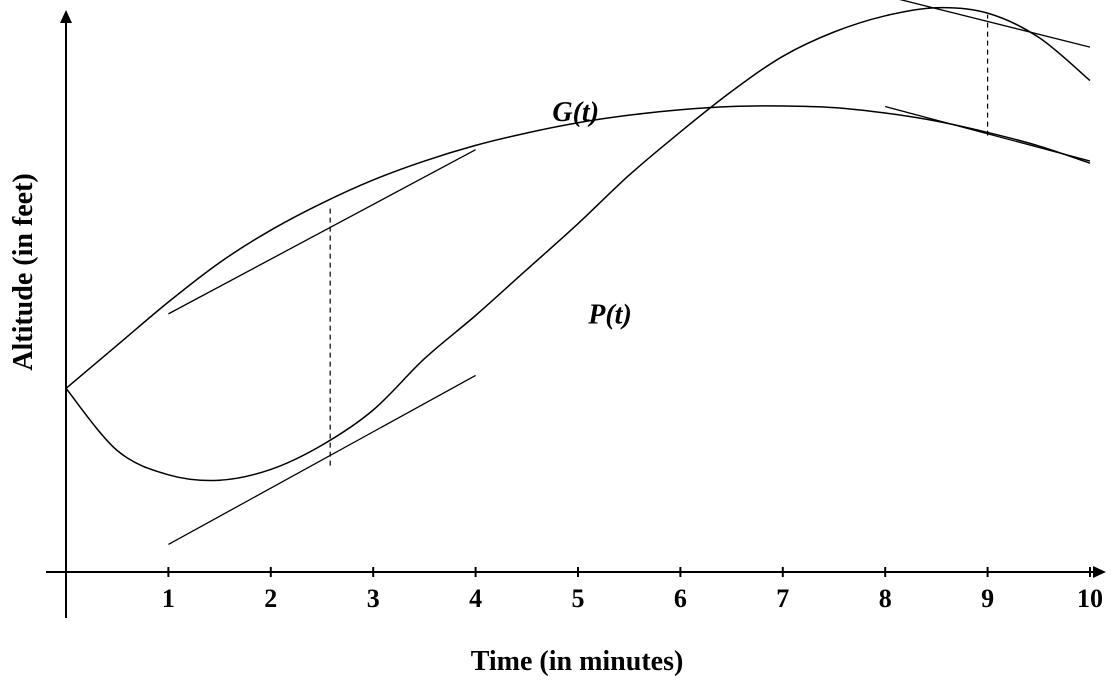  What do you see at coordinates (322, 232) in the screenshot?
I see `tangent-line-gt` at bounding box center [322, 232].